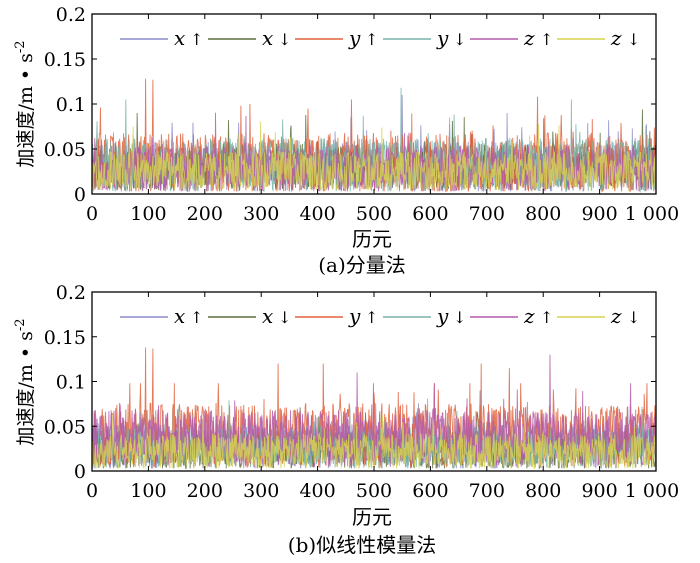  Describe the element at coordinates (362, 545) in the screenshot. I see `panel-caption: (b)似线性模量法` at that location.